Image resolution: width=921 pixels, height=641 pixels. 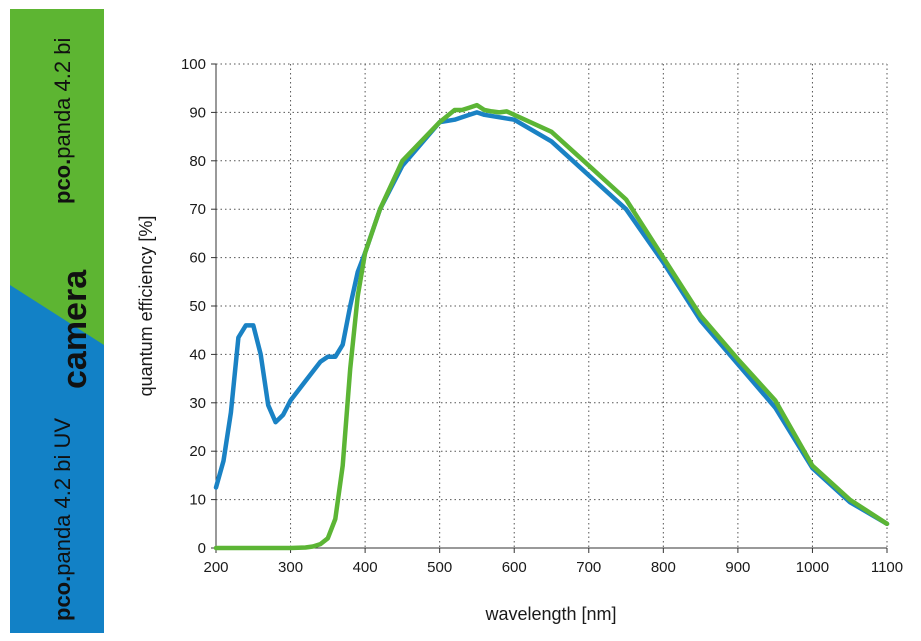 I want to click on y-tick-label: 0, so click(x=202, y=548).